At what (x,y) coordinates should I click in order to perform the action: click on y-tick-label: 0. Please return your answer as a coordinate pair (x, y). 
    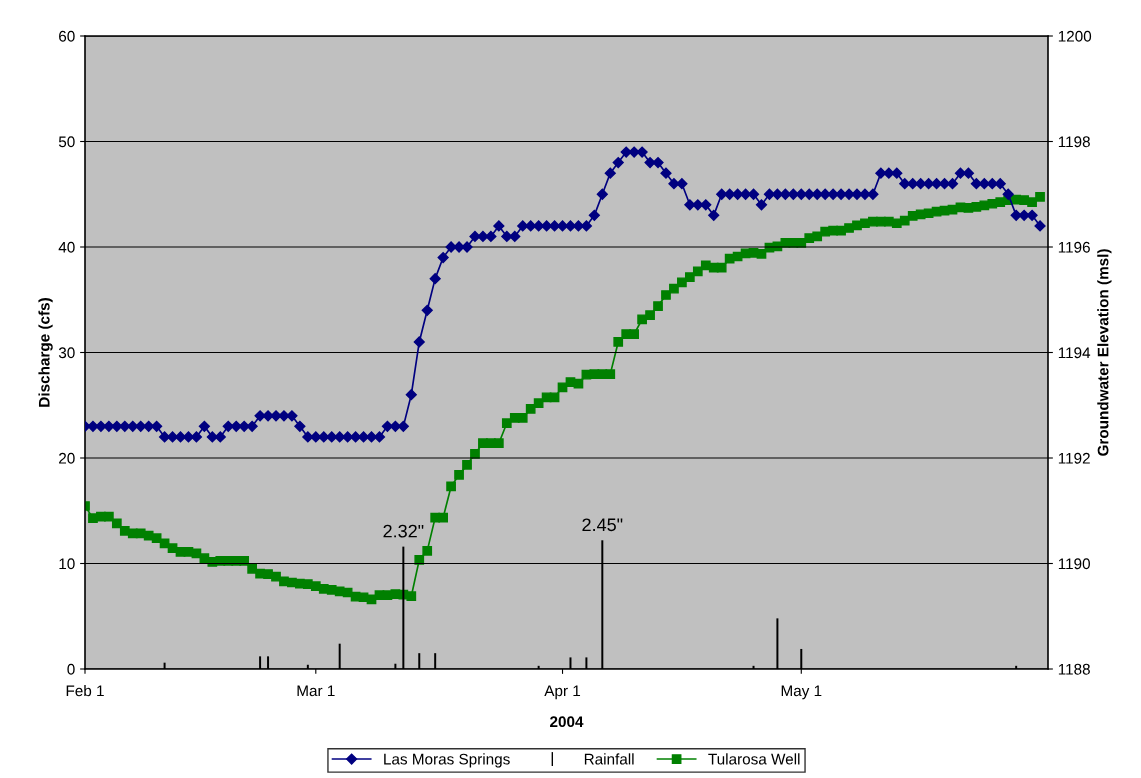
    Looking at the image, I should click on (71, 669).